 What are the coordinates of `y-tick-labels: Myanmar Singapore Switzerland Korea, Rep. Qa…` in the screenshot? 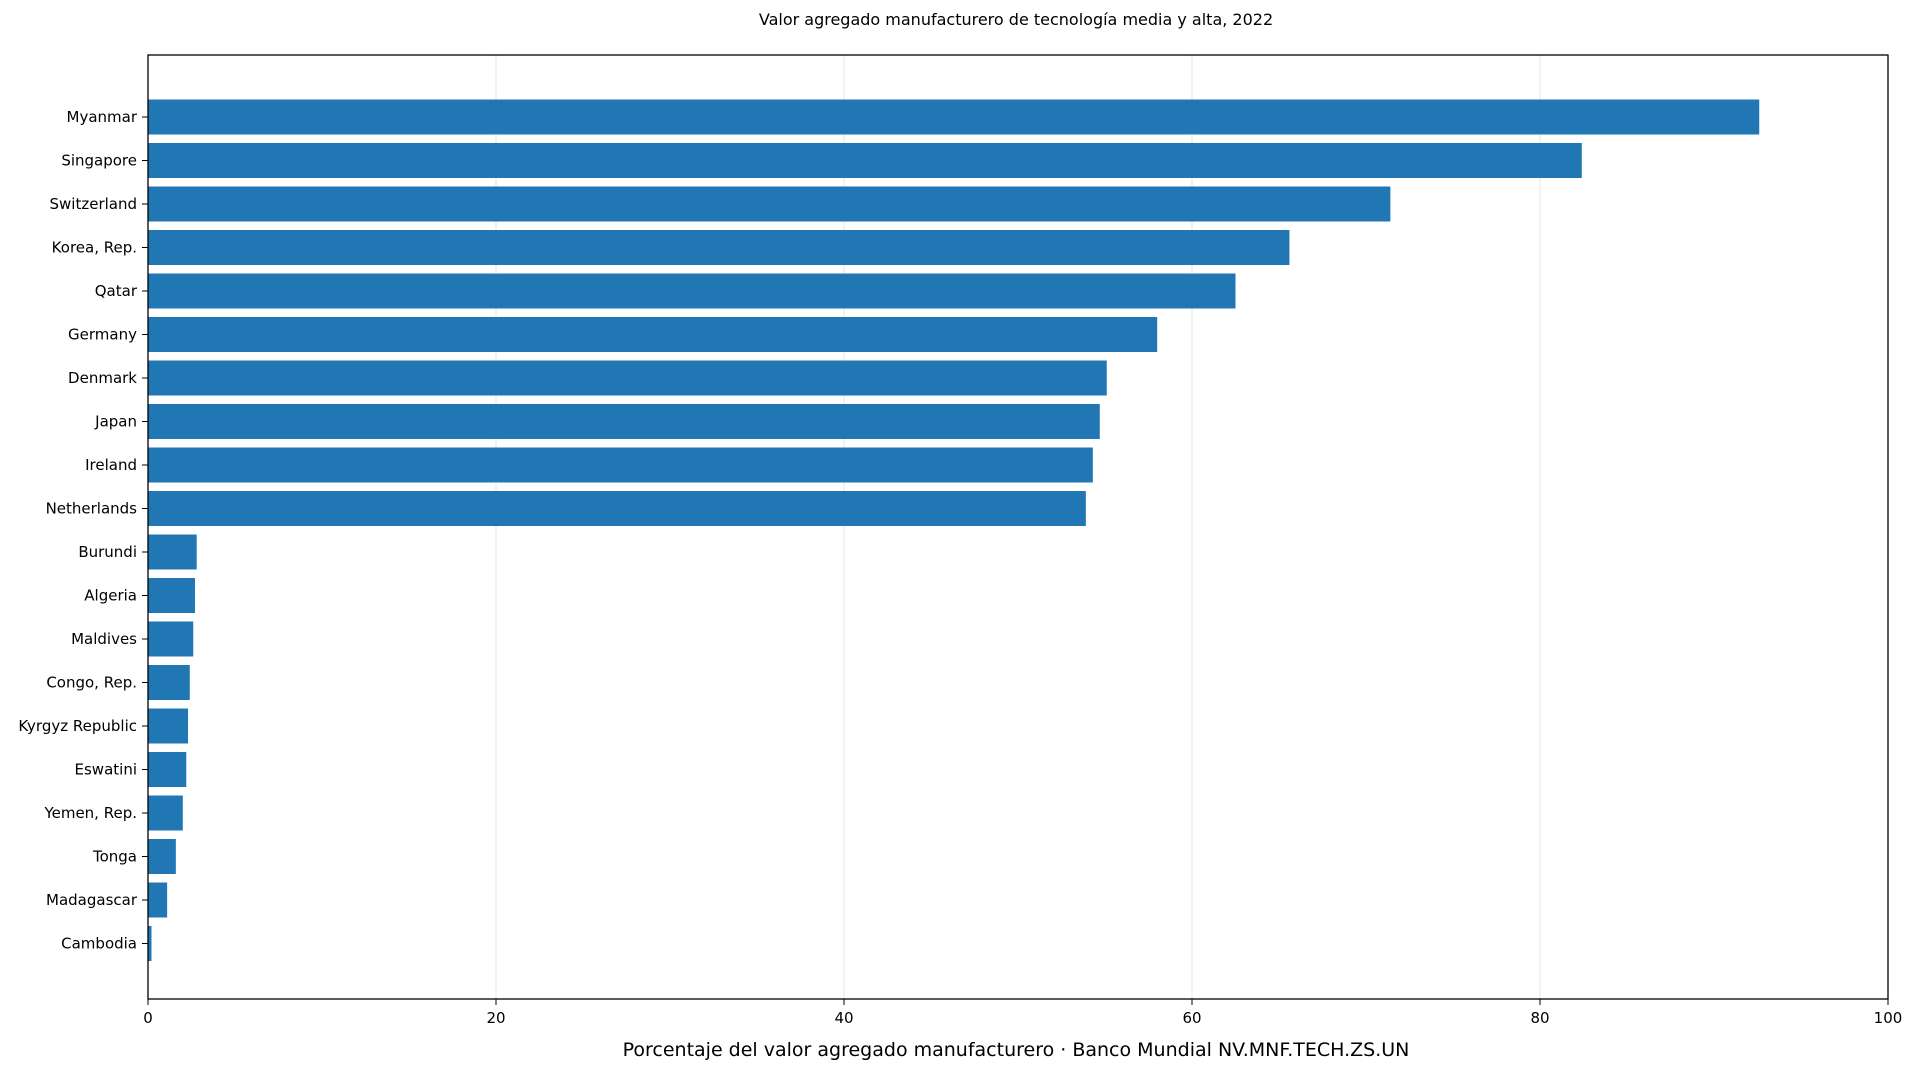 It's located at (83, 530).